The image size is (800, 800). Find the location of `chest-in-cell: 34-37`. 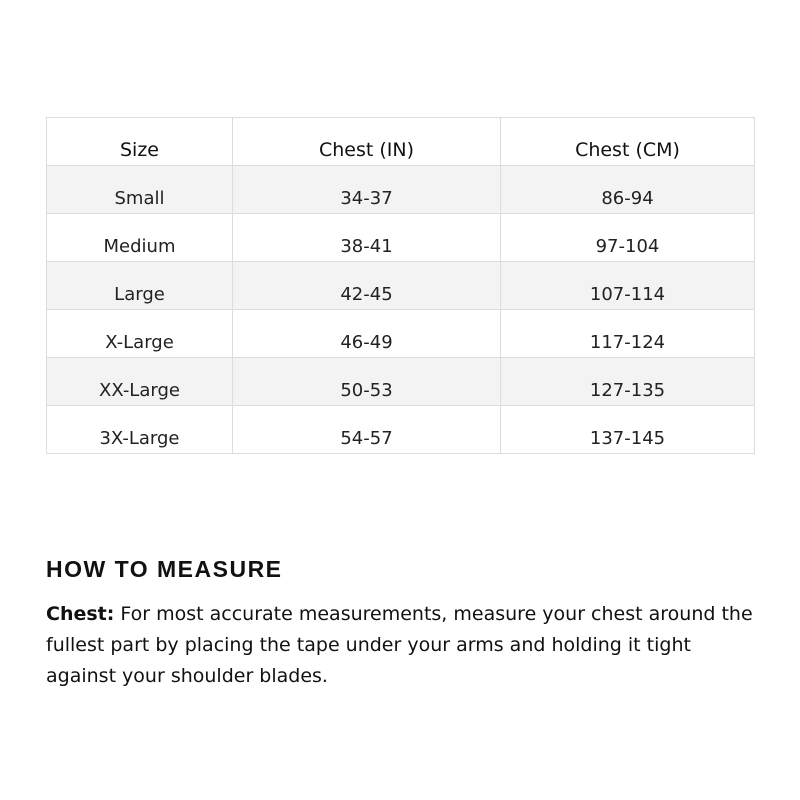

chest-in-cell: 34-37 is located at coordinates (366, 189).